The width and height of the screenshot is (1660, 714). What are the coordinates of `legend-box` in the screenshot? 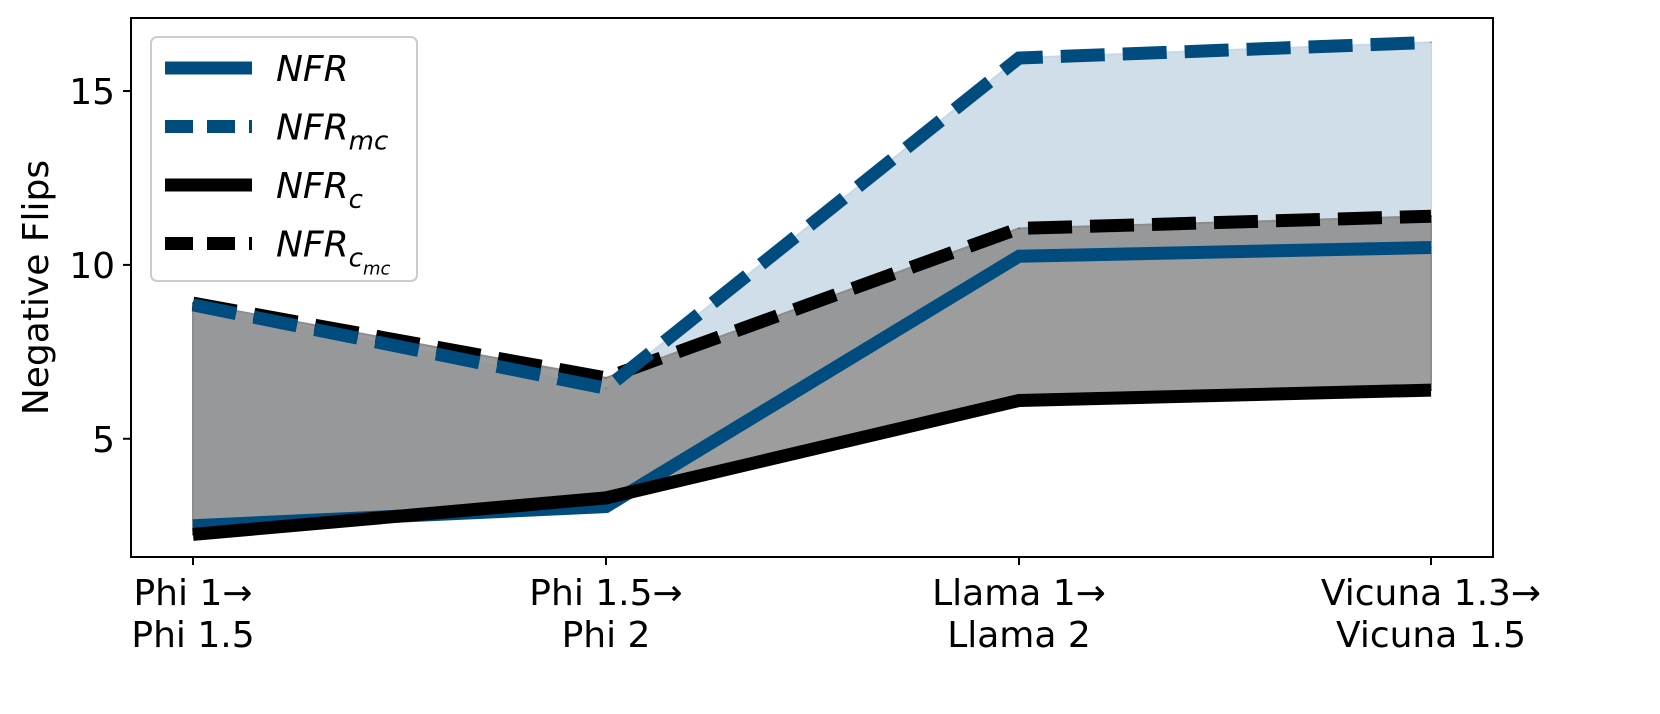 It's located at (284, 159).